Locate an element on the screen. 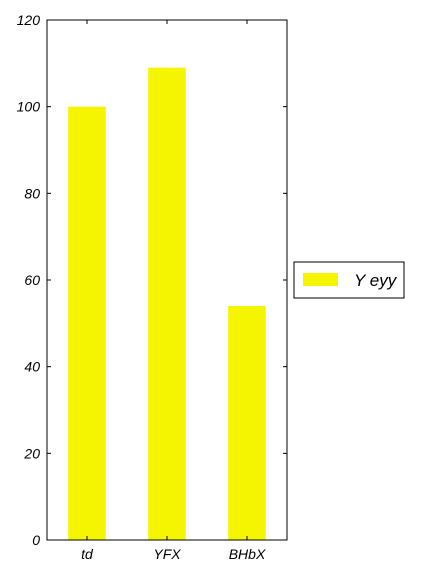 Image resolution: width=432 pixels, height=576 pixels. legend-swatch is located at coordinates (320, 279).